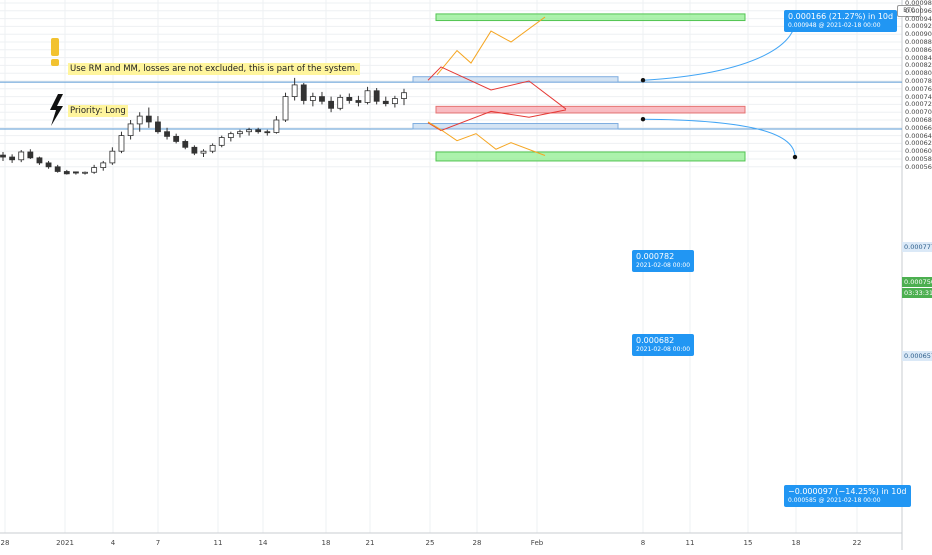 This screenshot has height=555, width=932. Describe the element at coordinates (918, 166) in the screenshot. I see `price-tick-label: 0.000560` at that location.